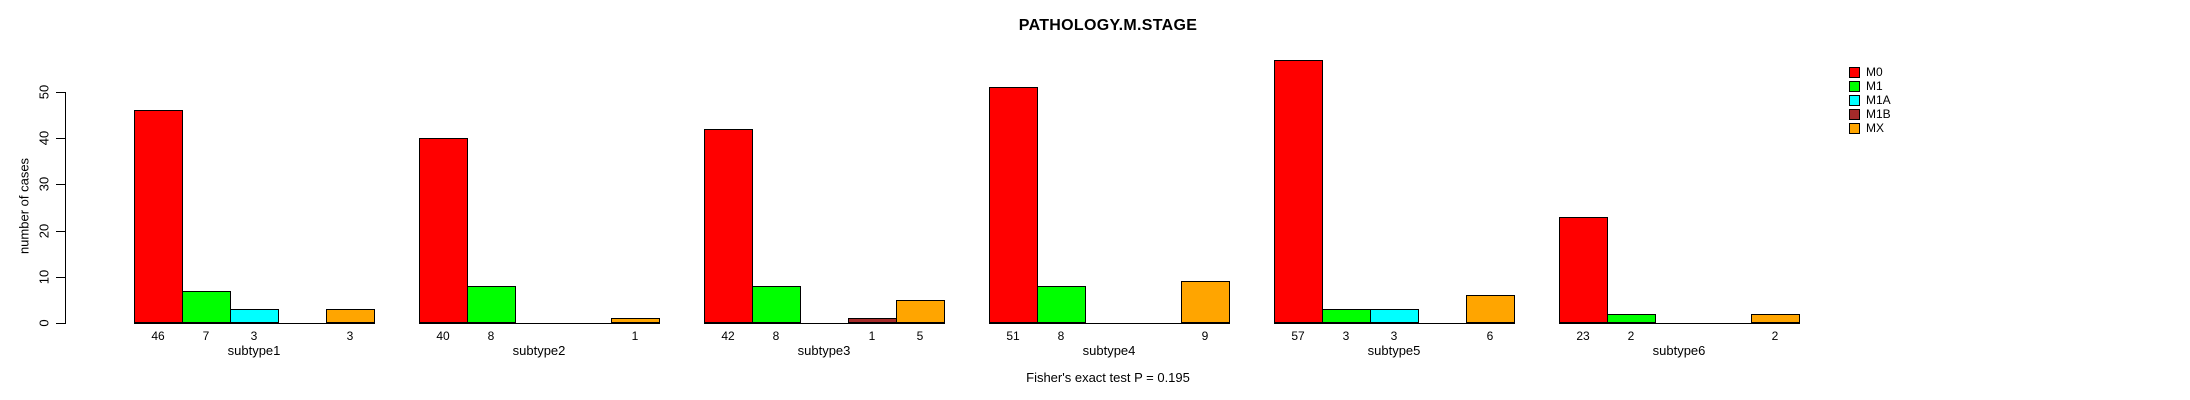 This screenshot has width=2190, height=400. Describe the element at coordinates (44, 277) in the screenshot. I see `y-axis-tick-label: 10` at that location.